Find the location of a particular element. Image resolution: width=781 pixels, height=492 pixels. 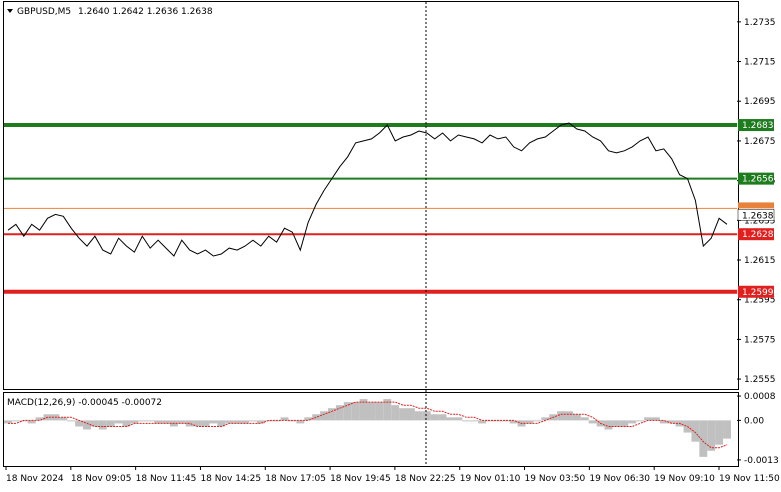

price-tick-label: 1.2675 is located at coordinates (760, 142).